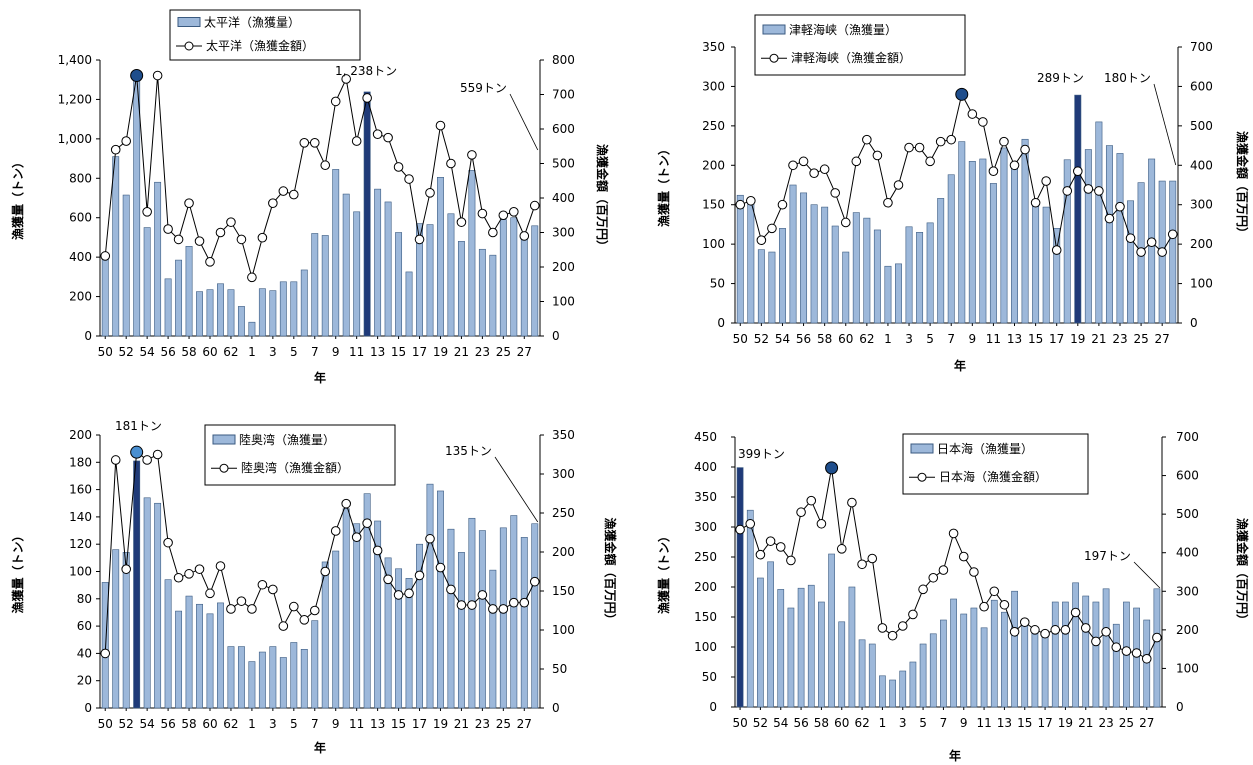  I want to click on y-tick-label: 160, so click(80, 490).